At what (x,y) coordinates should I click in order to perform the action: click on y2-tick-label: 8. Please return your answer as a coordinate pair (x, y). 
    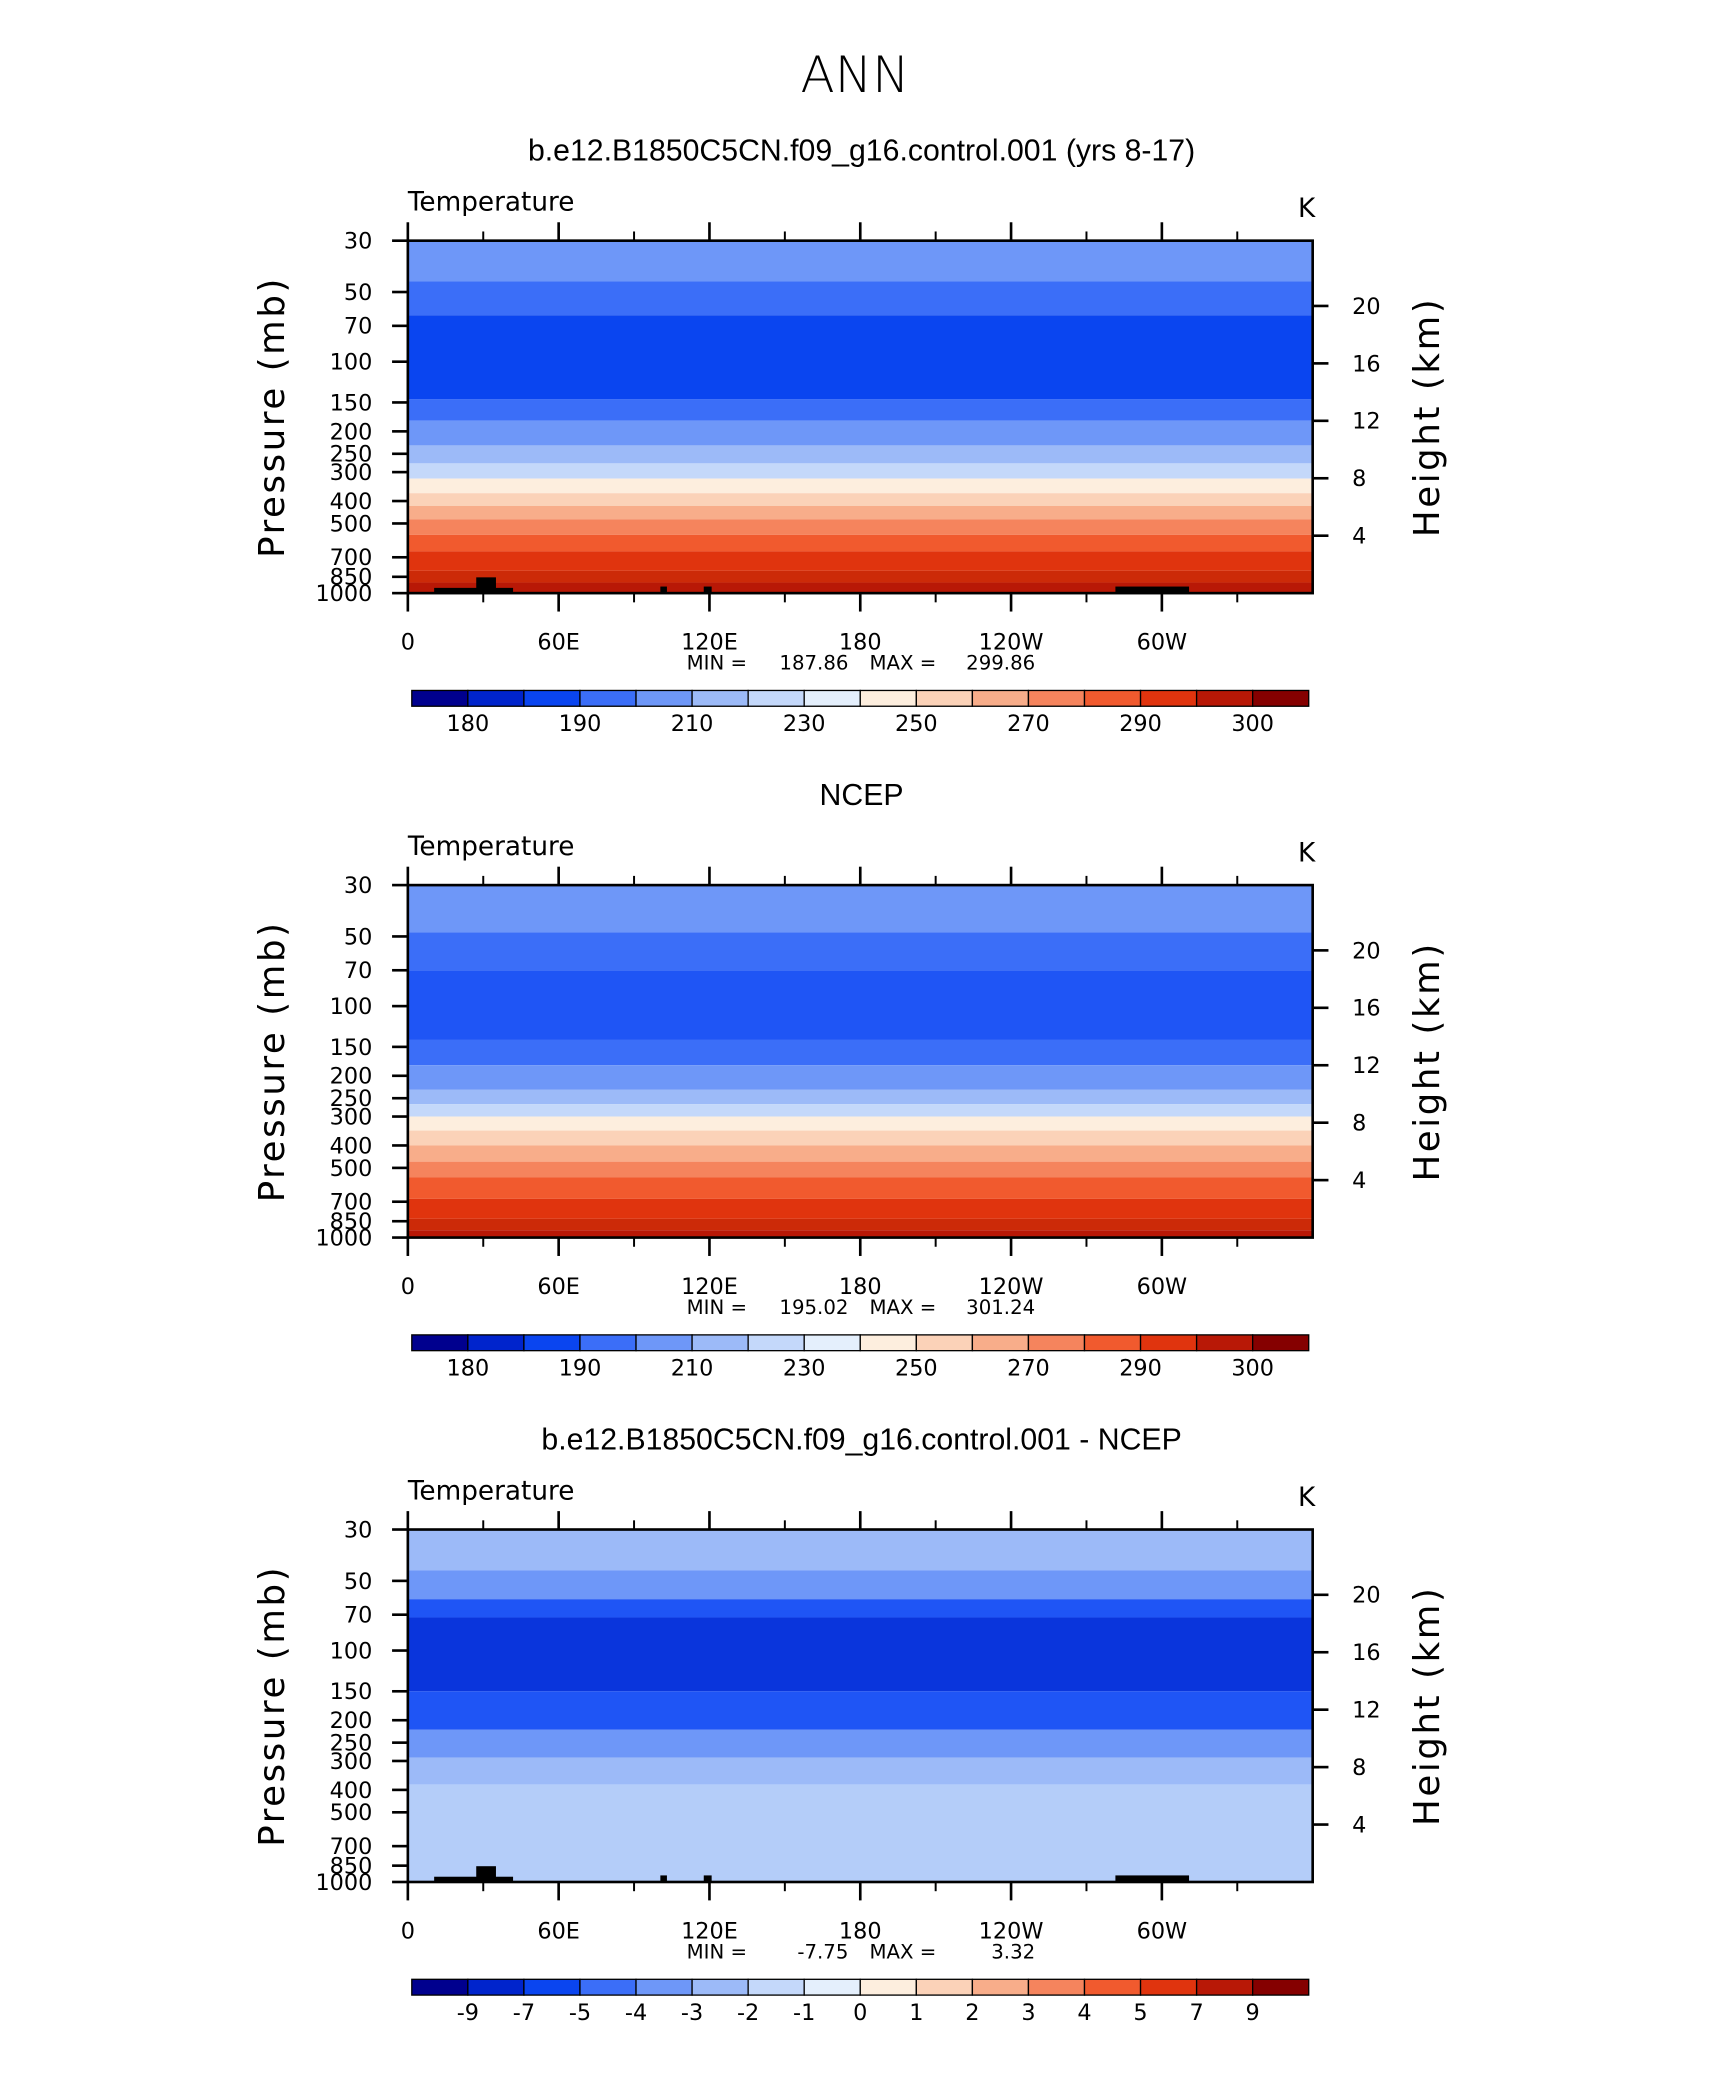
    Looking at the image, I should click on (1359, 1124).